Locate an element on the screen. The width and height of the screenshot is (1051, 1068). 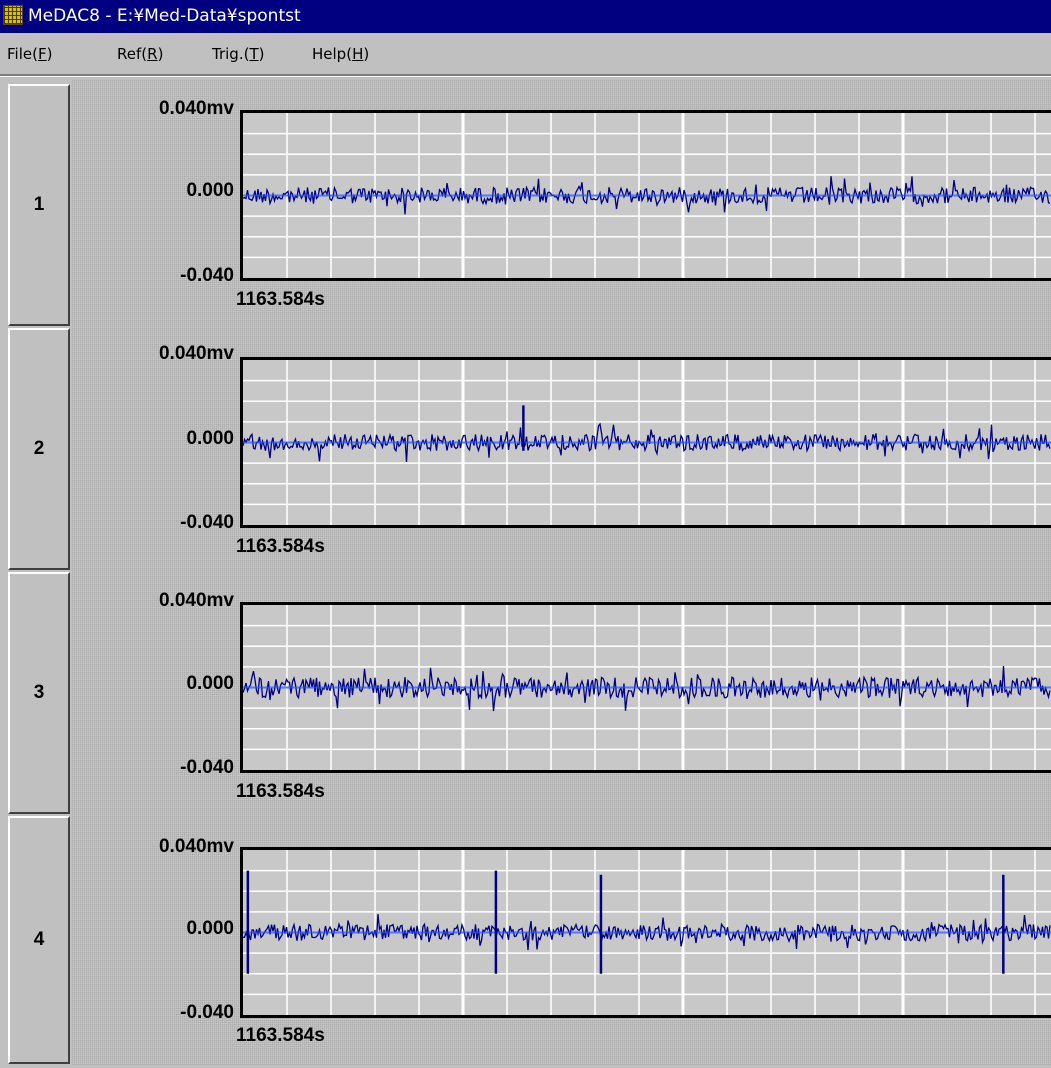
menu-trig: Trig.(T) is located at coordinates (238, 54).